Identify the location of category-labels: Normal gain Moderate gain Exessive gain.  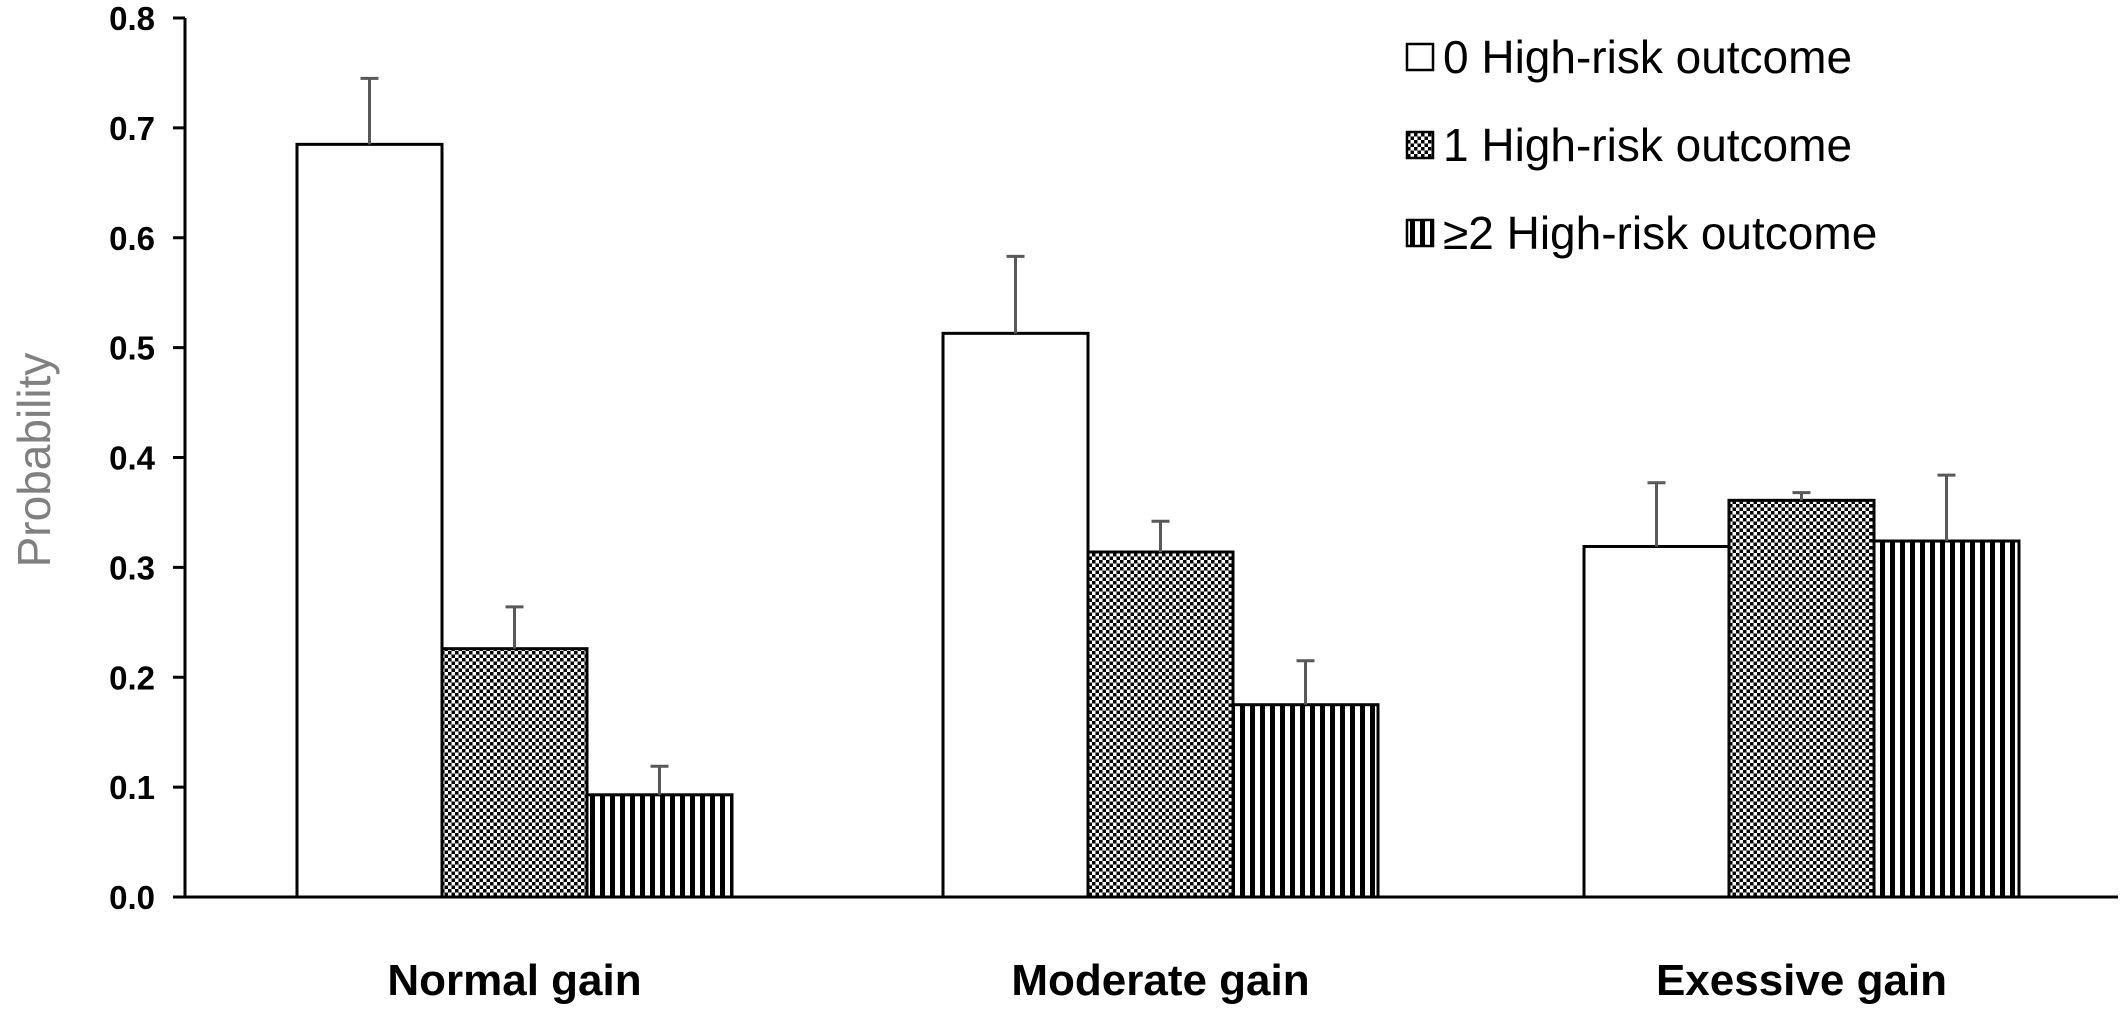
(1167, 980).